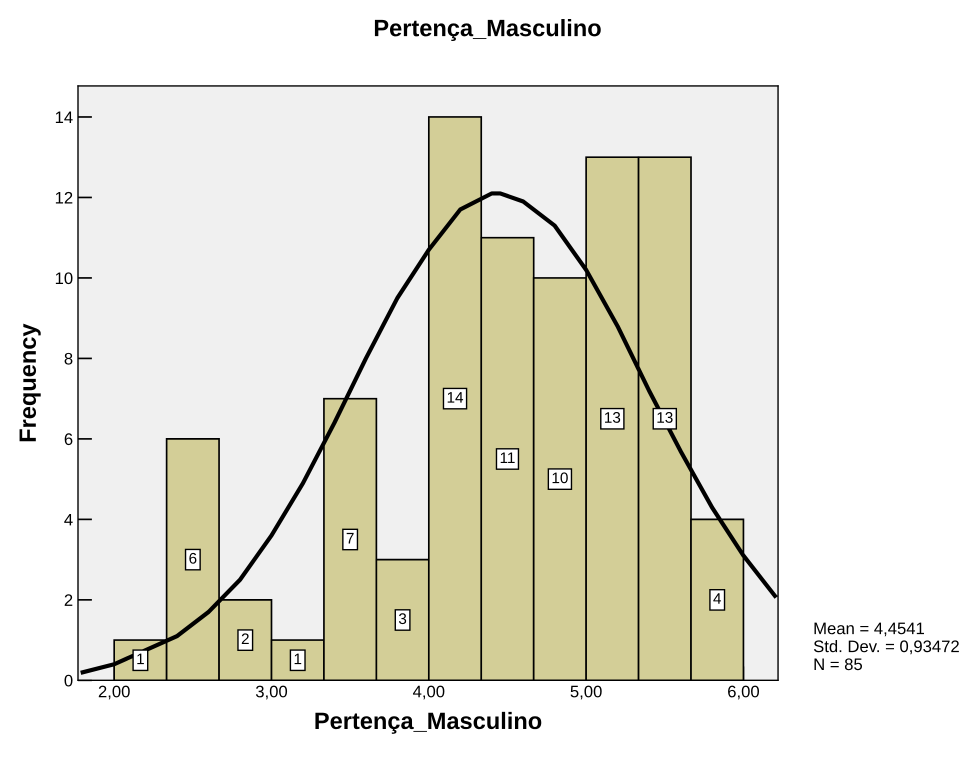 This screenshot has height=761, width=975. I want to click on x-tick-label: 5,00, so click(586, 693).